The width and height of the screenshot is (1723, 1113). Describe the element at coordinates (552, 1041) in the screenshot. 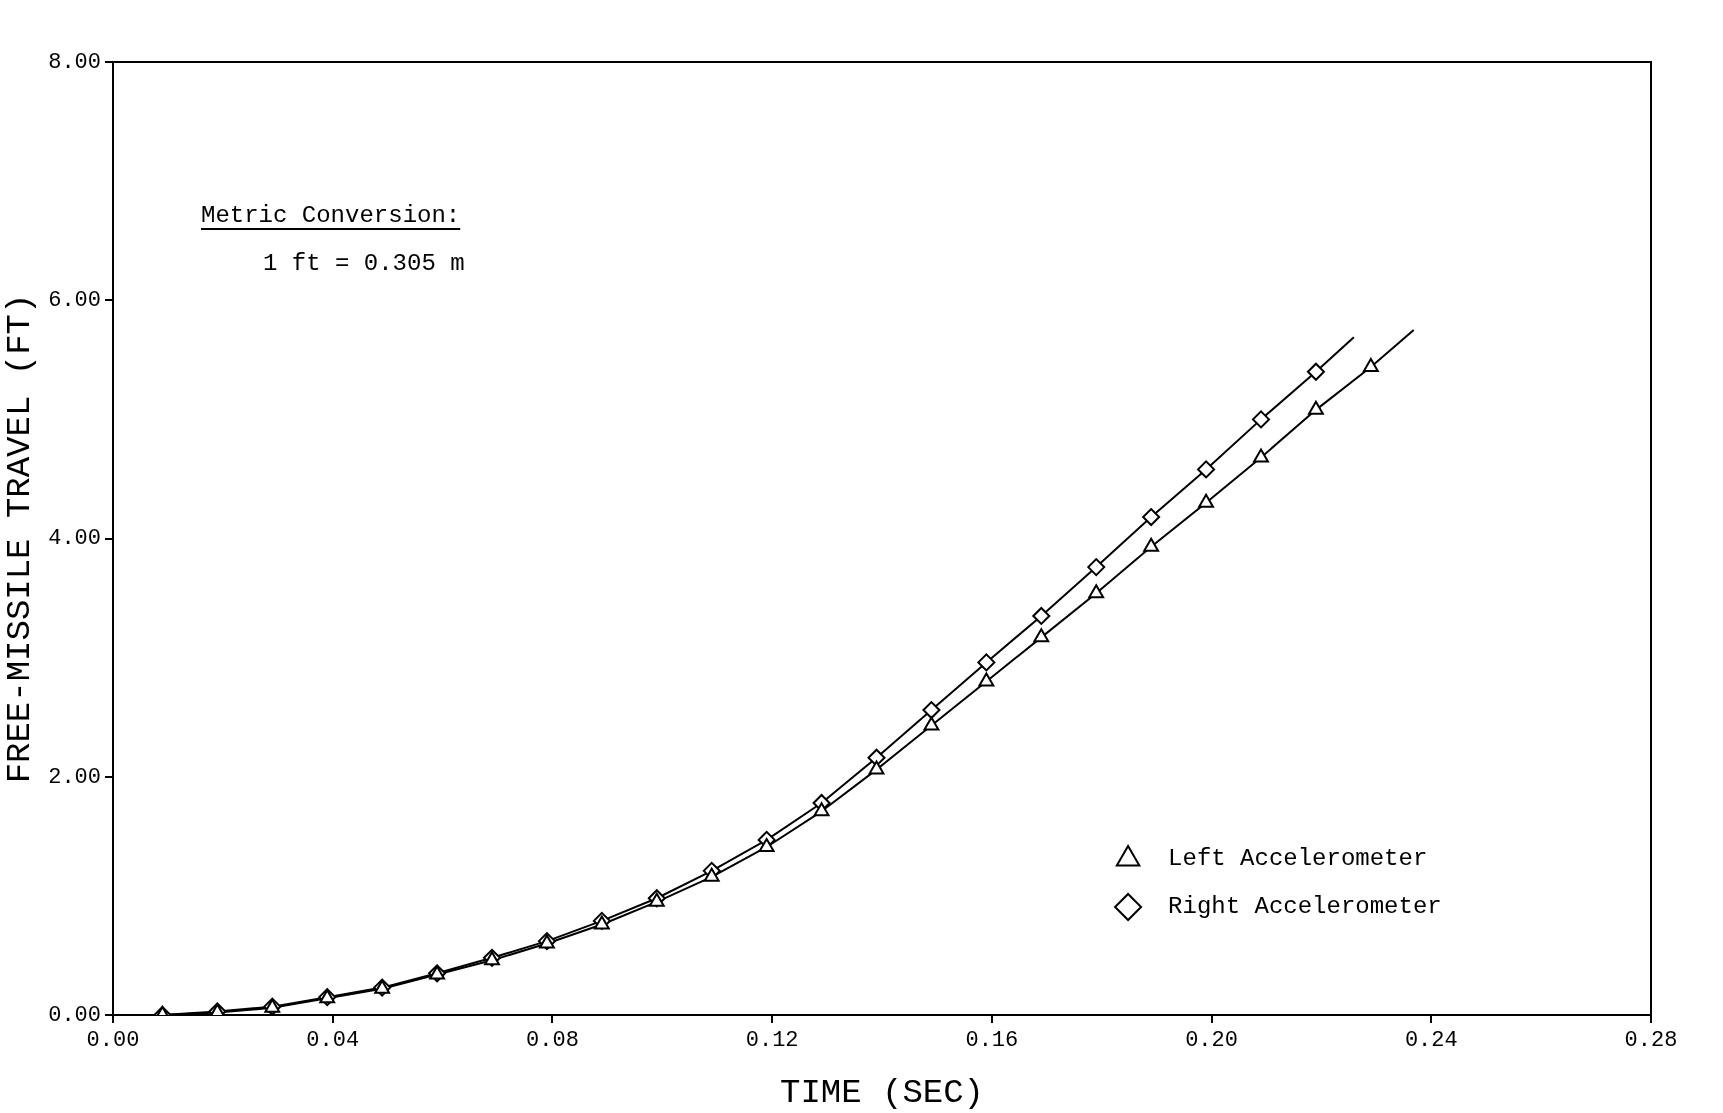

I see `x-tick-label: 0.08` at that location.